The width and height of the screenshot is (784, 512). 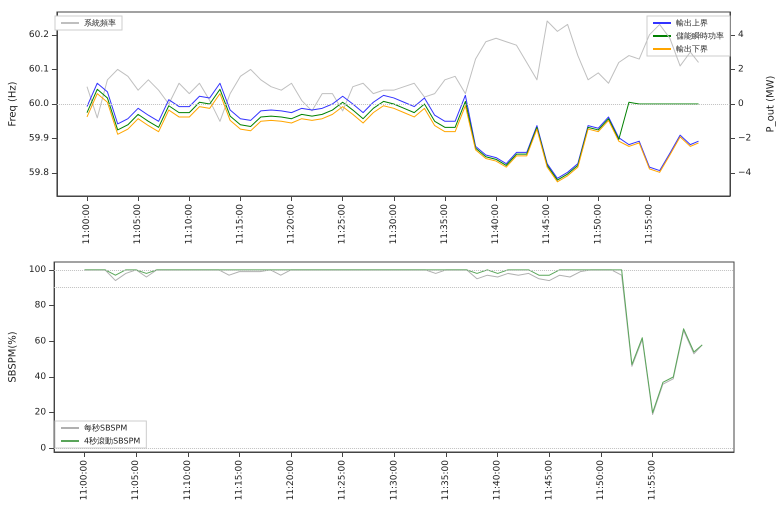 What do you see at coordinates (39, 104) in the screenshot?
I see `y-tick-label: 60.0` at bounding box center [39, 104].